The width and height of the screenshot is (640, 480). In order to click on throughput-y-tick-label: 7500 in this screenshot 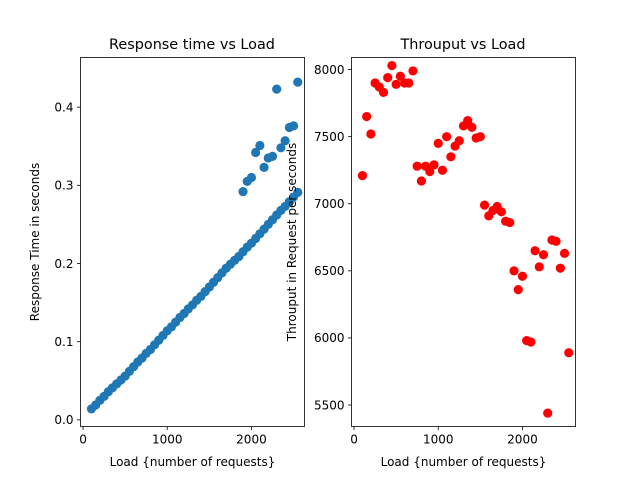, I will do `click(329, 137)`.